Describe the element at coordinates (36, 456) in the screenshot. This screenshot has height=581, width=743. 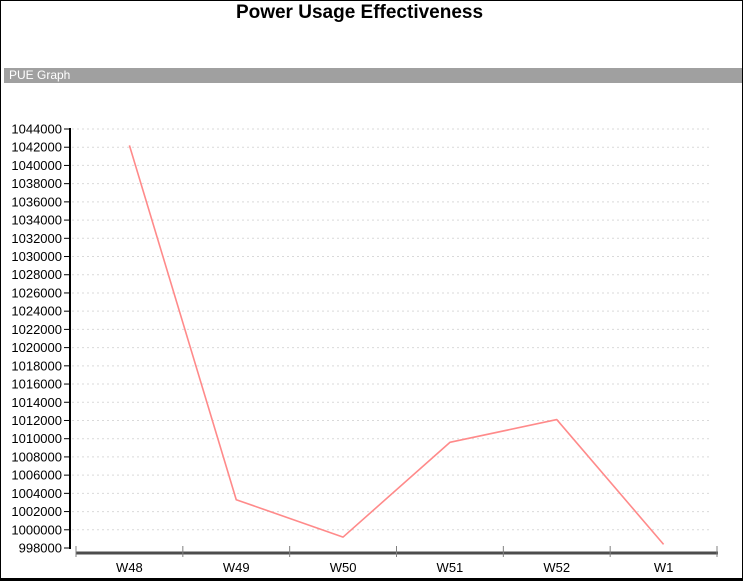
I see `y-tick-label: 1008000` at that location.